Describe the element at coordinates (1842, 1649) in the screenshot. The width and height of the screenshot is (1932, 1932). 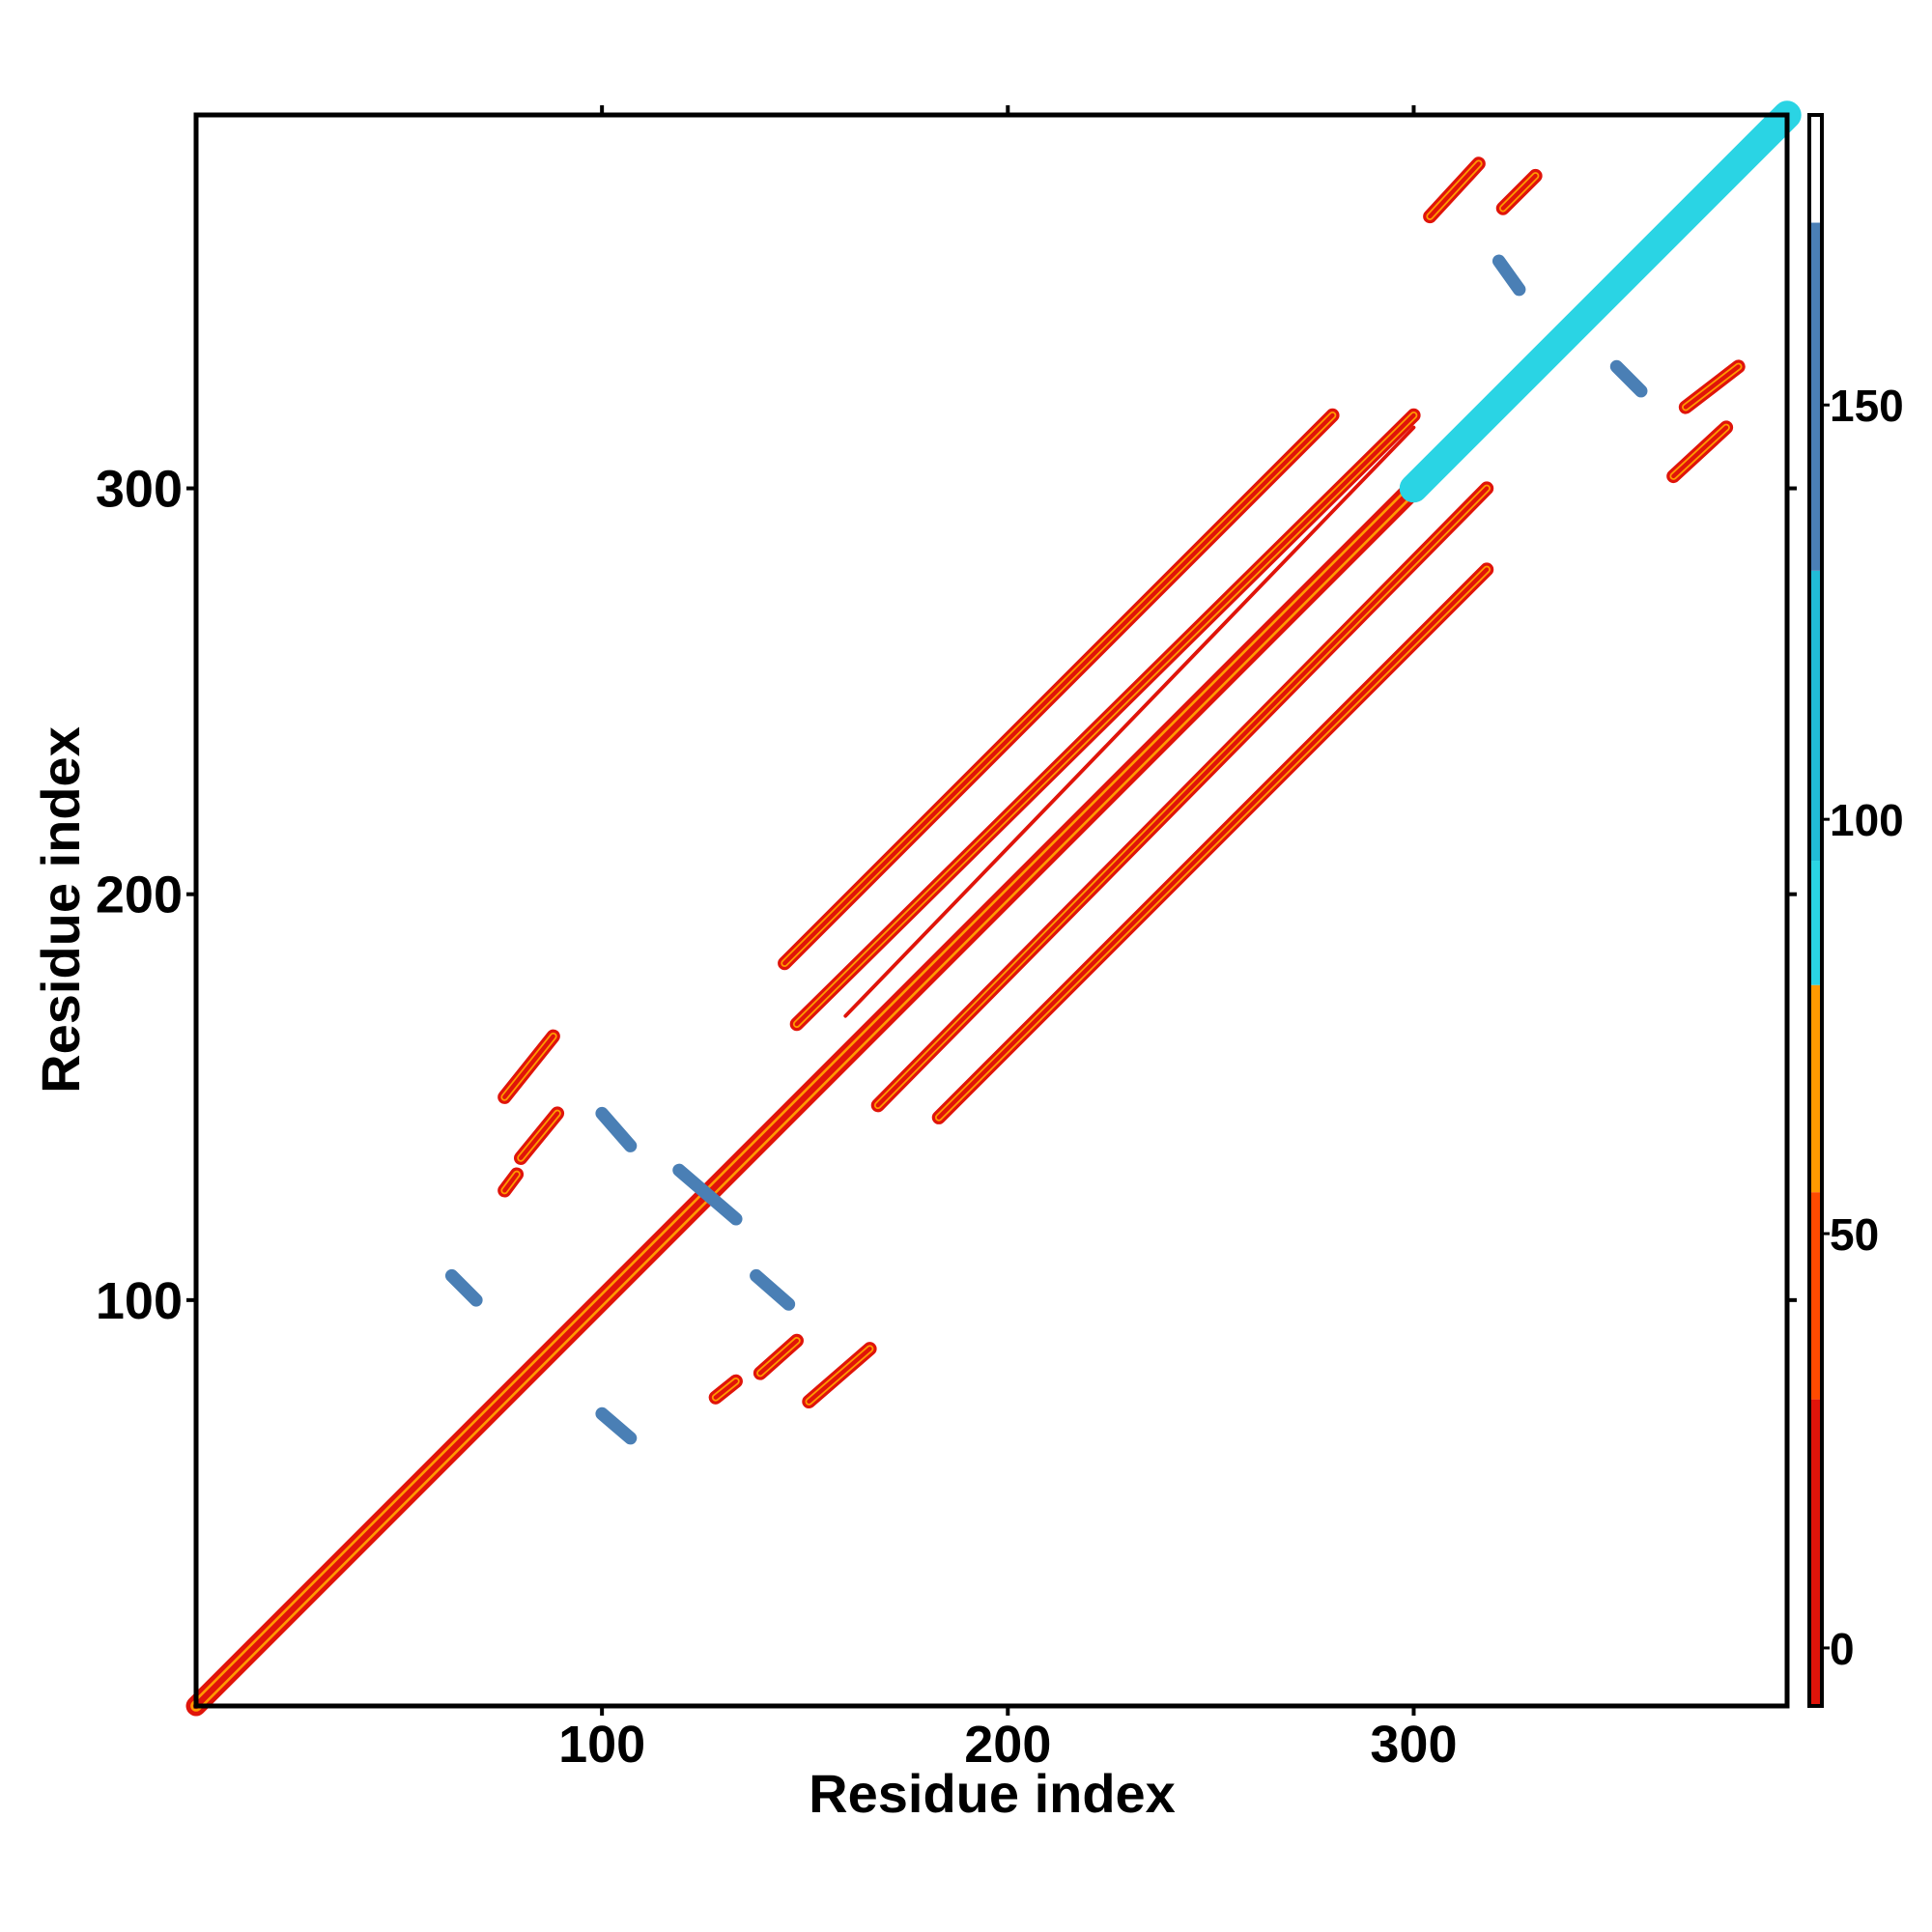
I see `colorbar-tick-label: 0` at that location.